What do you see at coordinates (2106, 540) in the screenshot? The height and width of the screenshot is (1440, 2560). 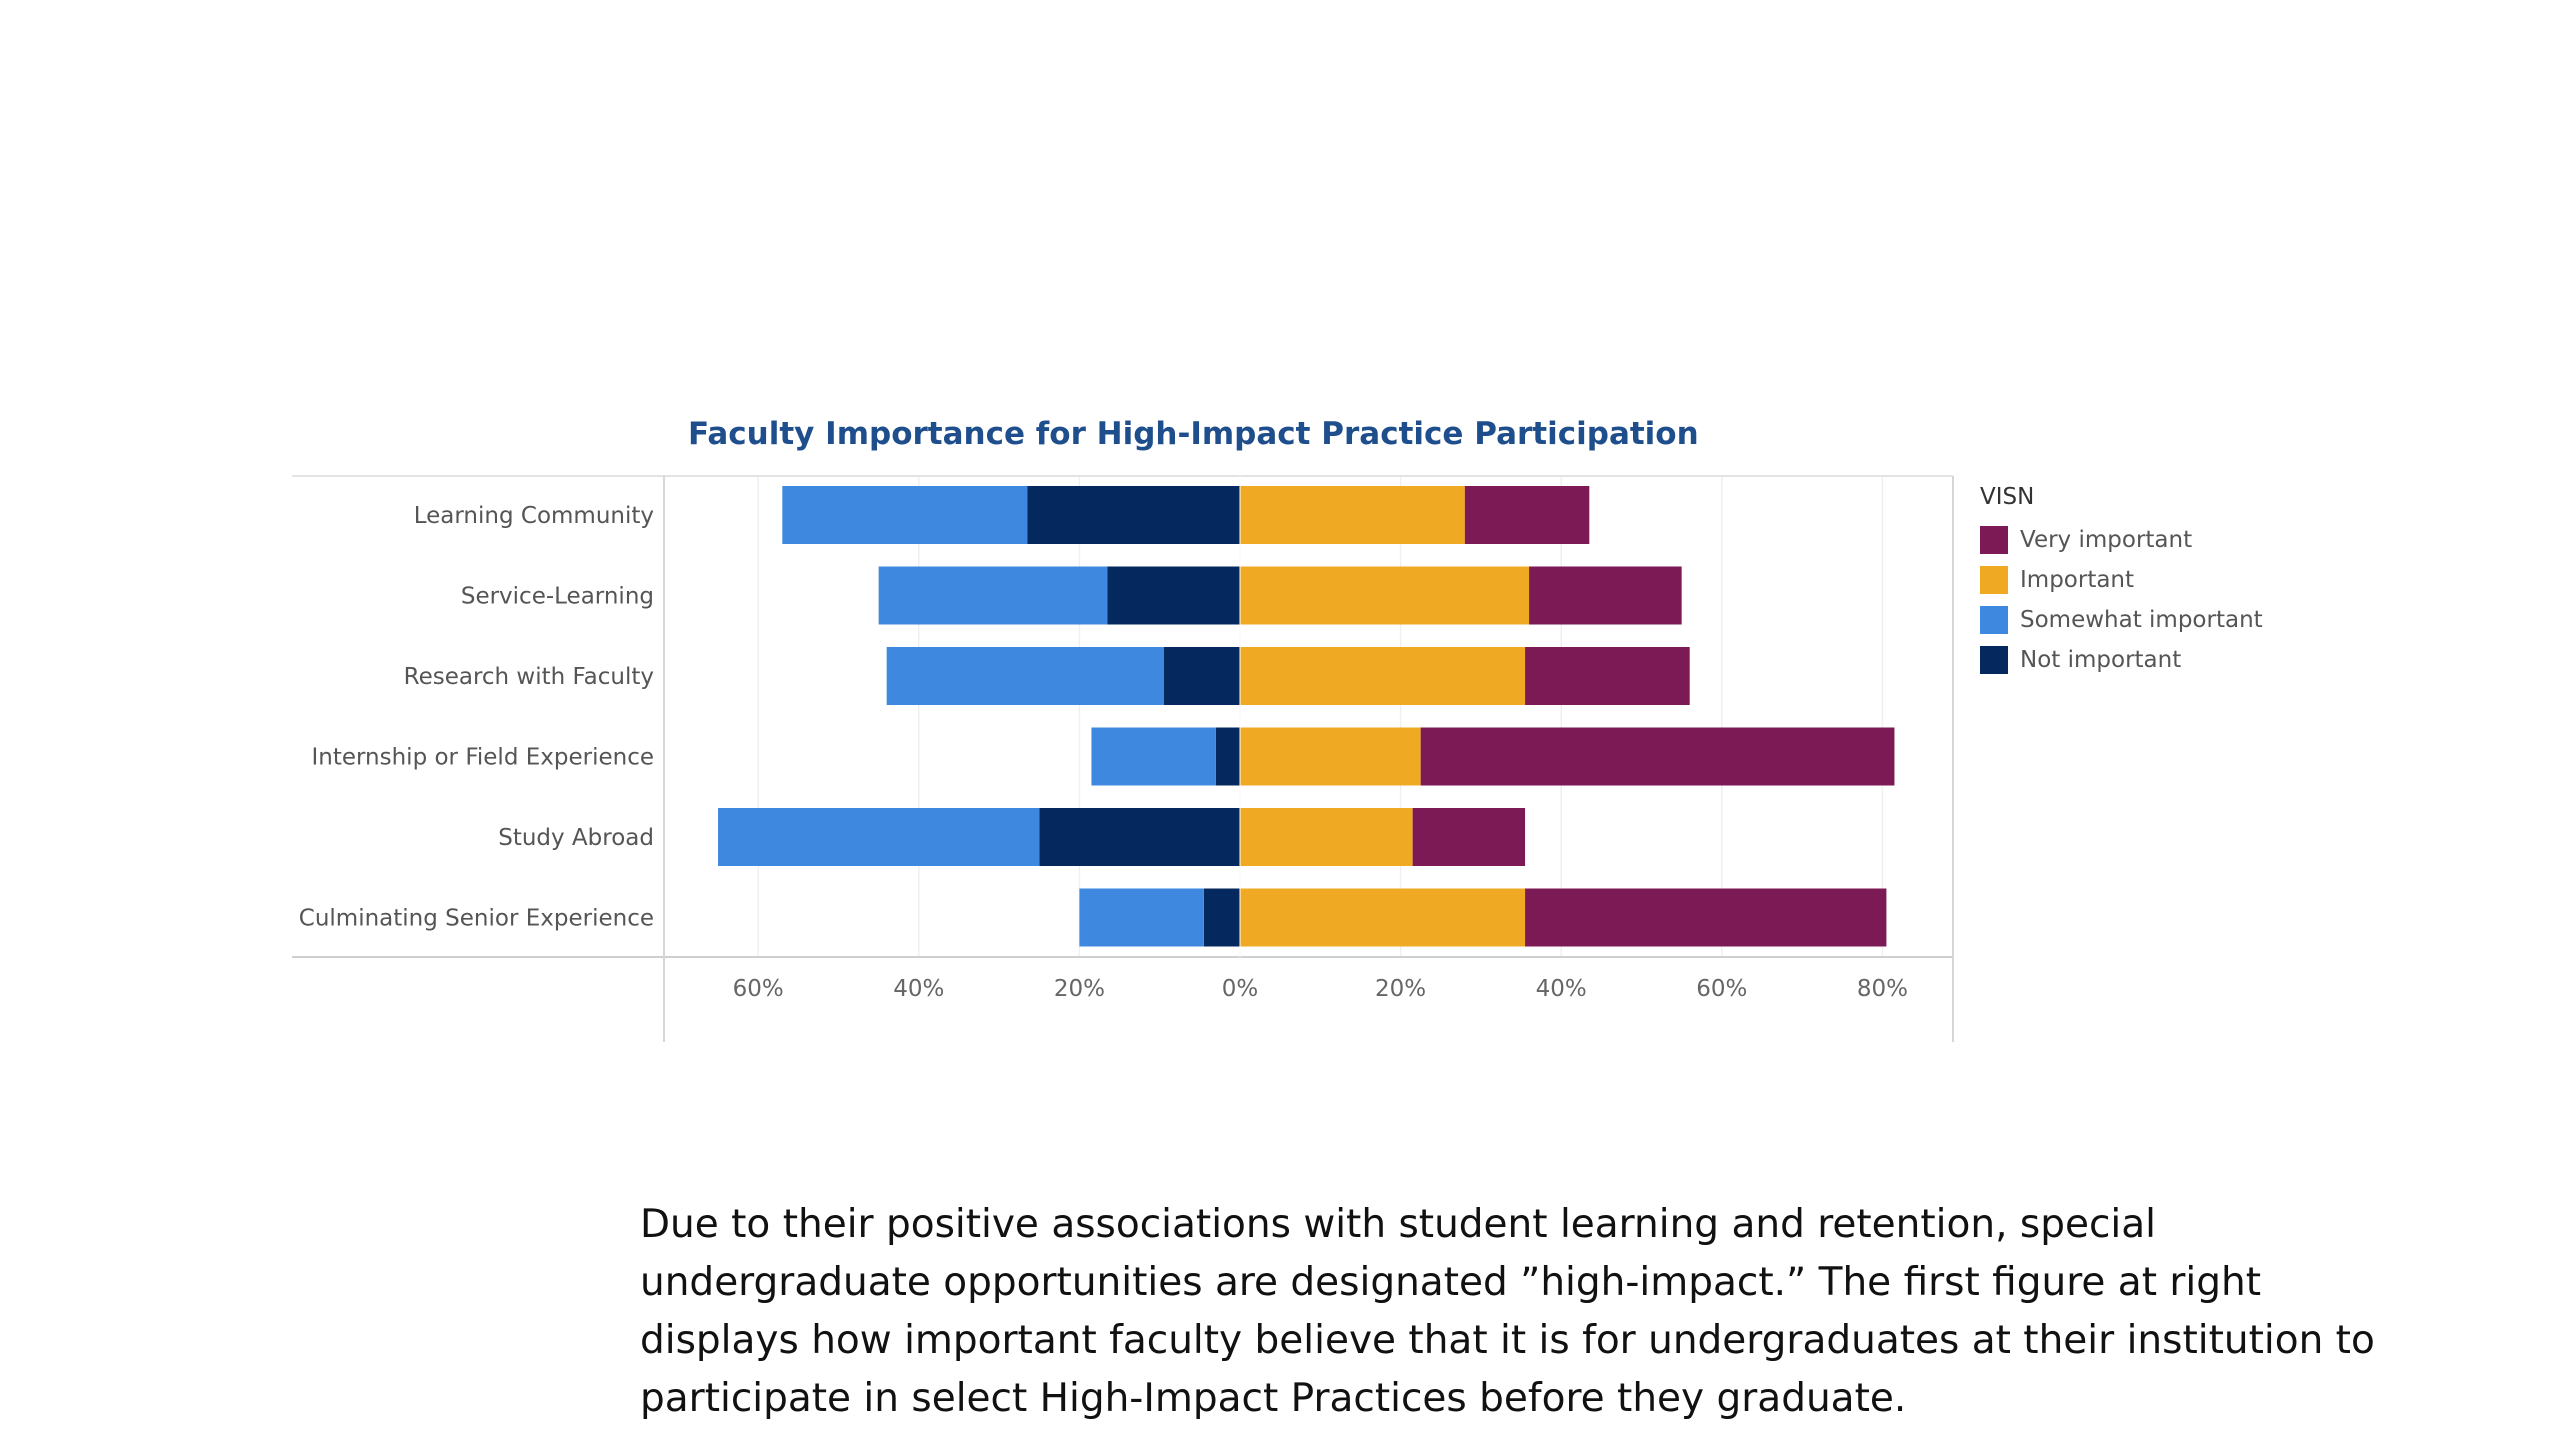 I see `legend-label: Very important` at bounding box center [2106, 540].